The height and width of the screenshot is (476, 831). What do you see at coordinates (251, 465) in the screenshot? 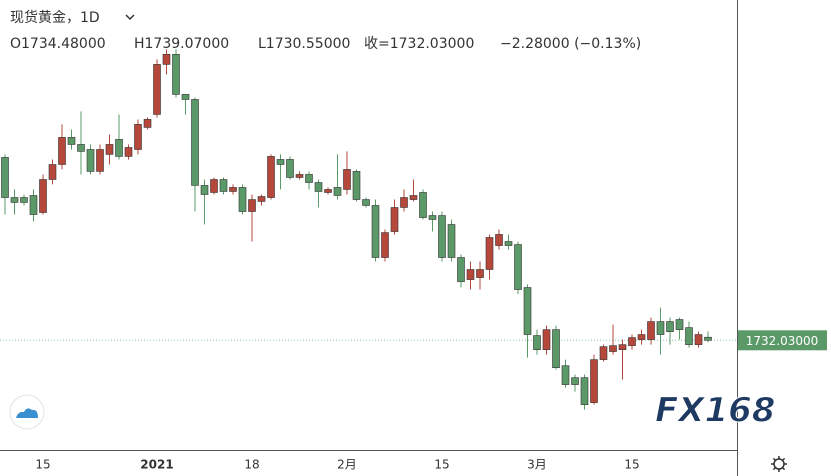
I see `x-tick-label: 18` at bounding box center [251, 465].